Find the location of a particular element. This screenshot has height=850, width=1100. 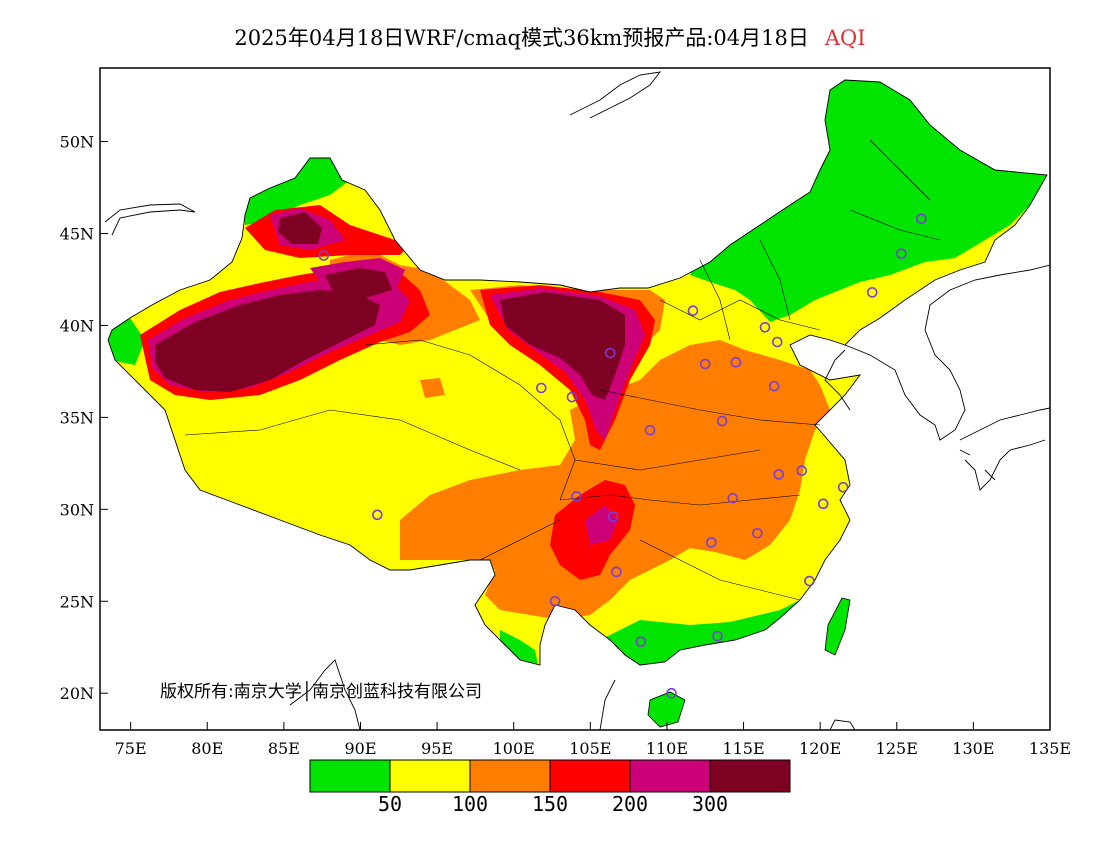

lat-tick-label: 40N is located at coordinates (77, 325).